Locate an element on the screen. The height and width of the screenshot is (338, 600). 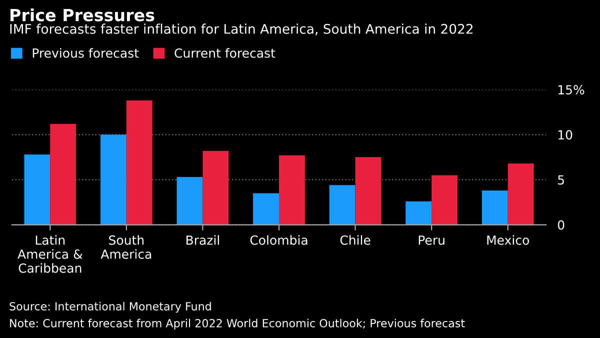
y-tick-label: 5 is located at coordinates (561, 180).